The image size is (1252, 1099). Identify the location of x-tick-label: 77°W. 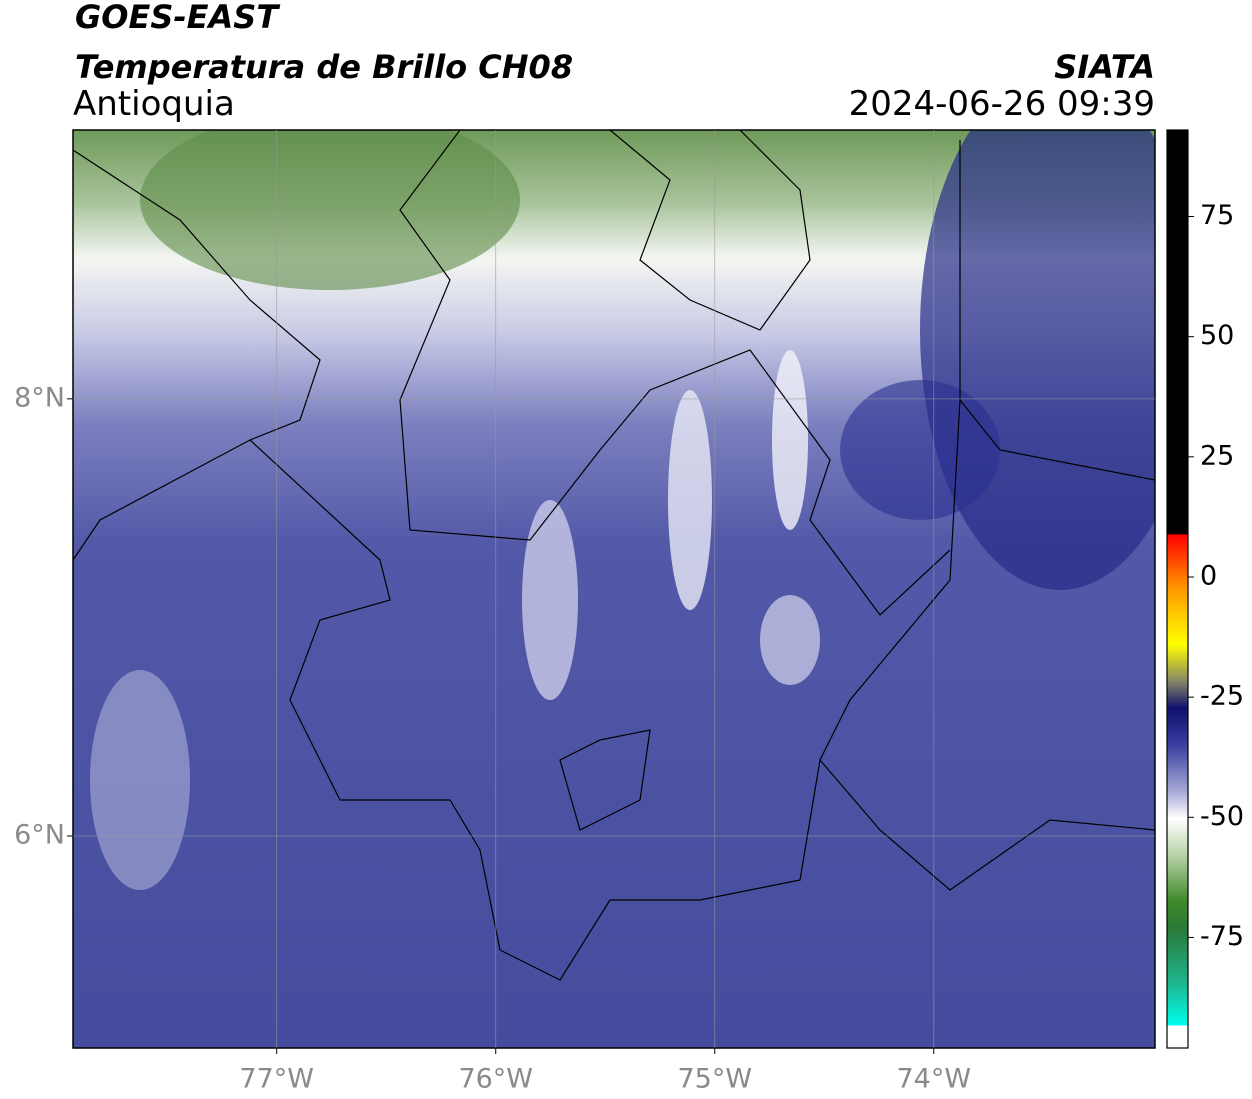
(276, 1079).